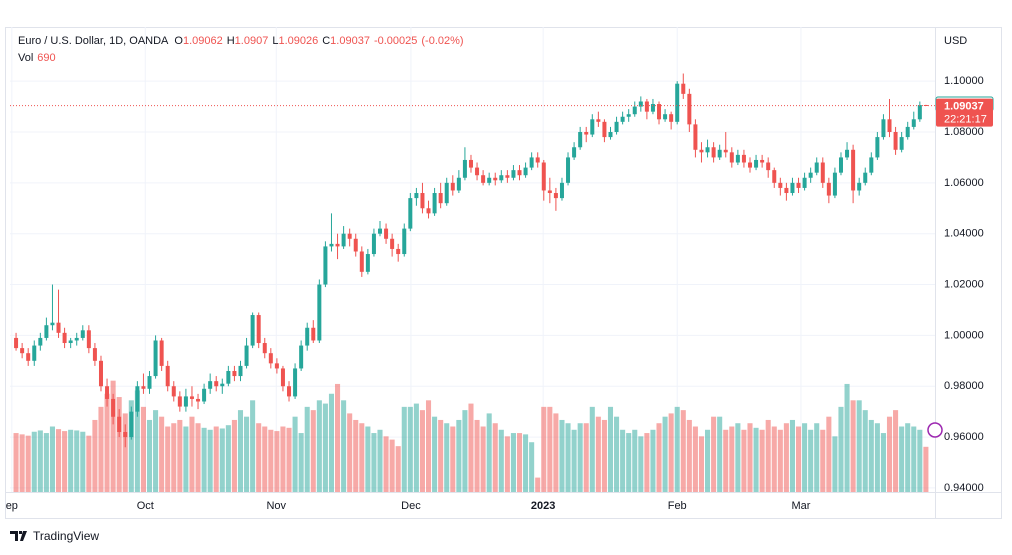 This screenshot has width=1012, height=555. What do you see at coordinates (411, 506) in the screenshot?
I see `x-tick-label: Dec` at bounding box center [411, 506].